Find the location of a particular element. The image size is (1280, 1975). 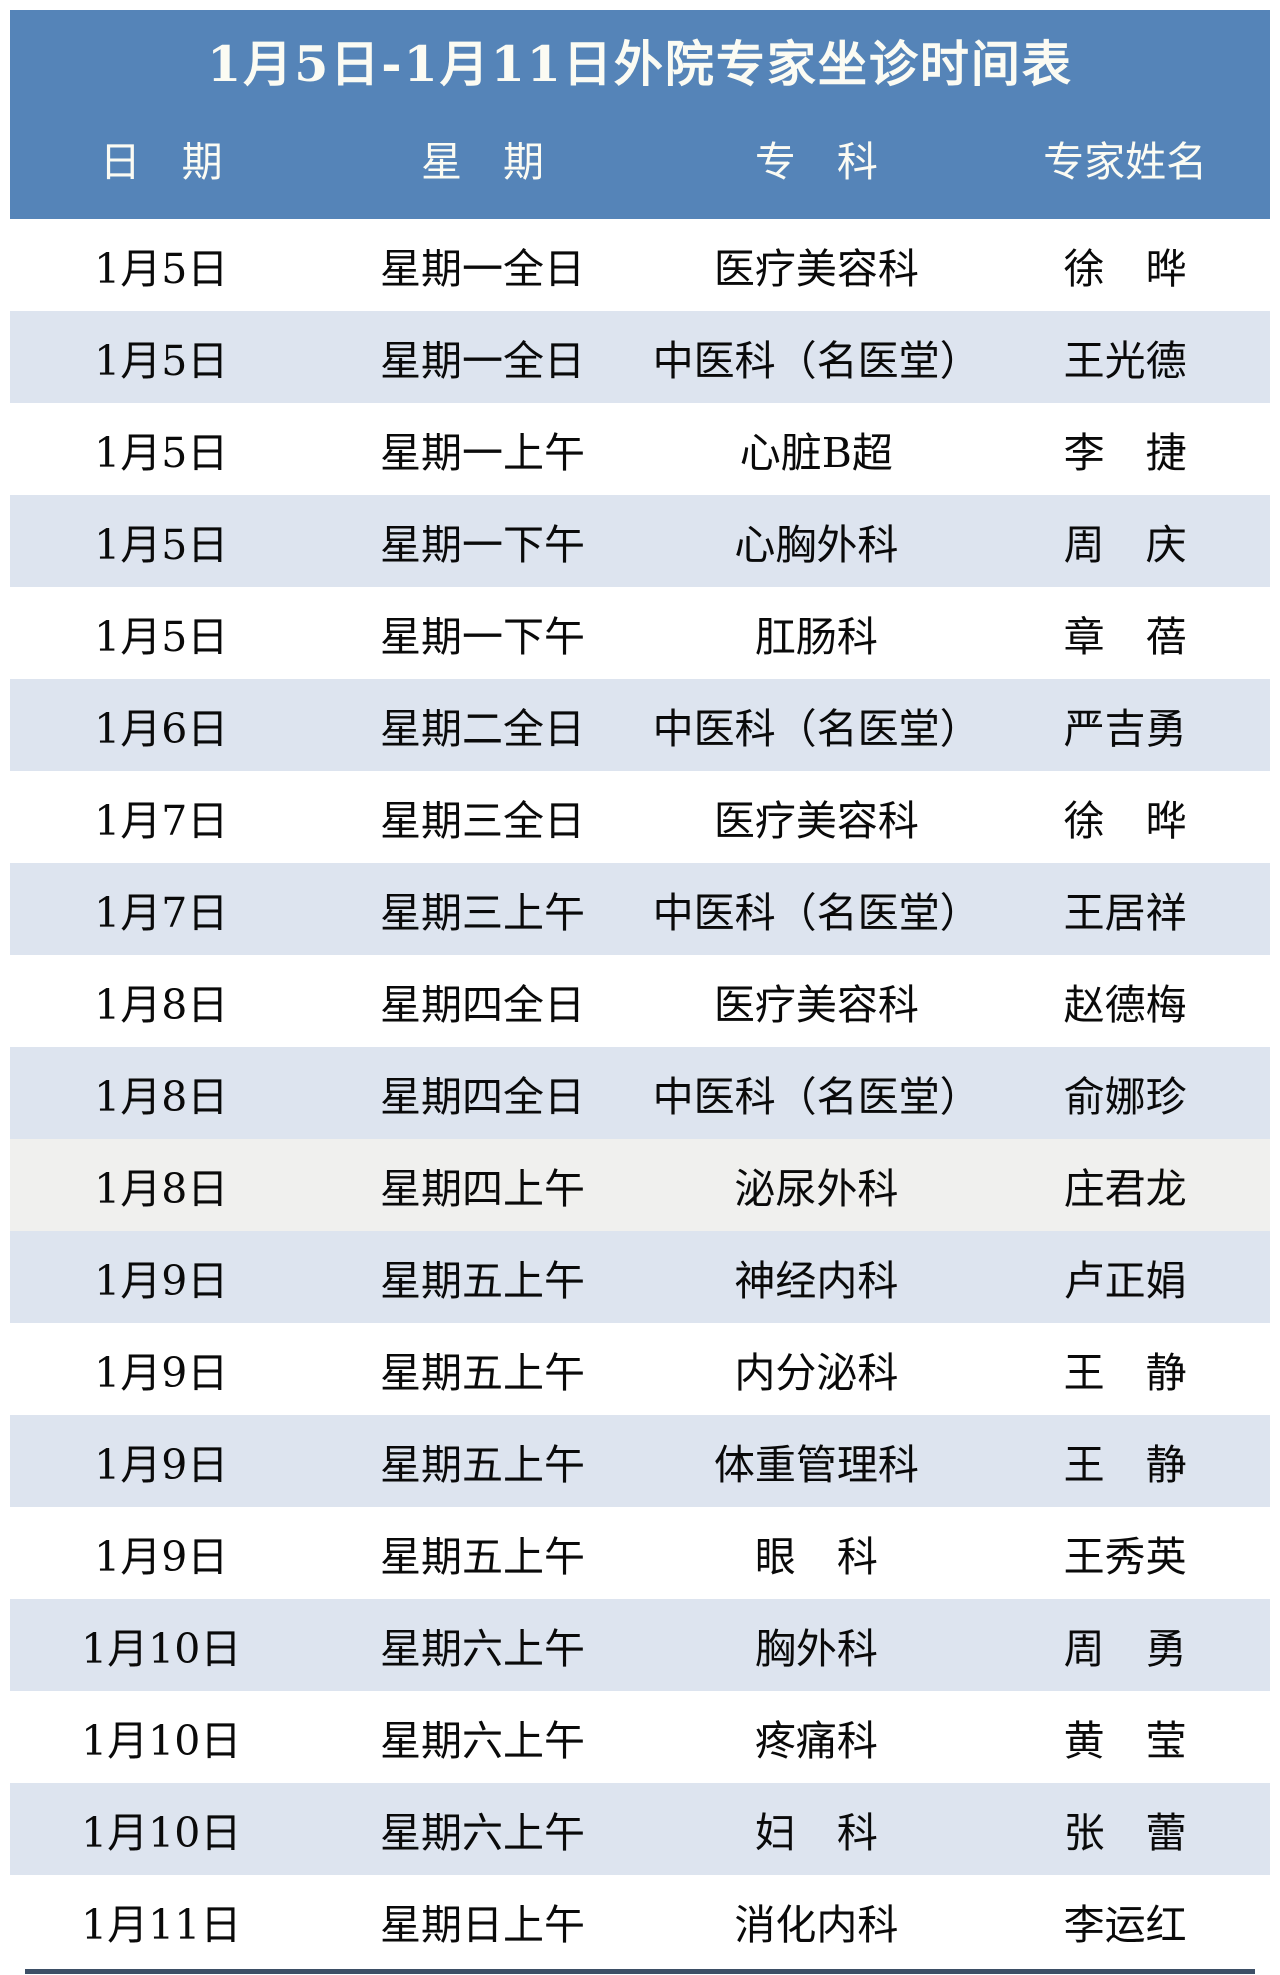

table-row: 1月7日 星期三全日 医疗美容科 徐 晔 is located at coordinates (640, 817).